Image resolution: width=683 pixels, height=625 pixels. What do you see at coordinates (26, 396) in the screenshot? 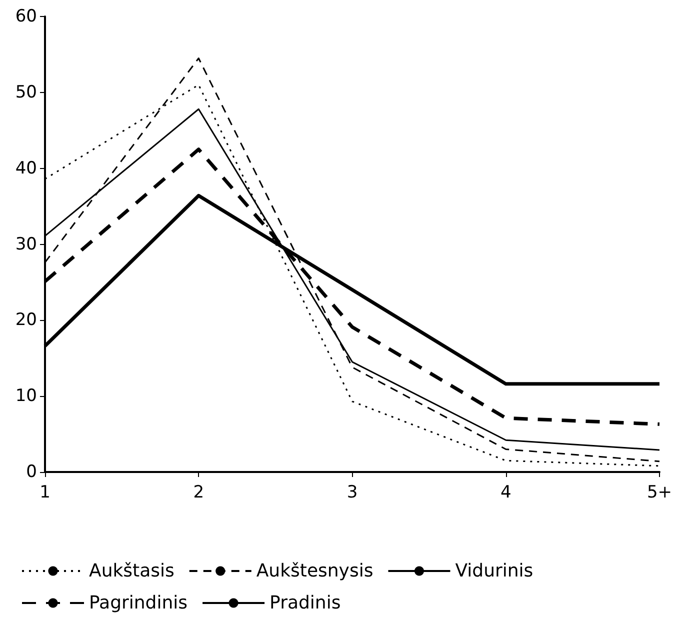
I see `y-tick-label: 10` at bounding box center [26, 396].